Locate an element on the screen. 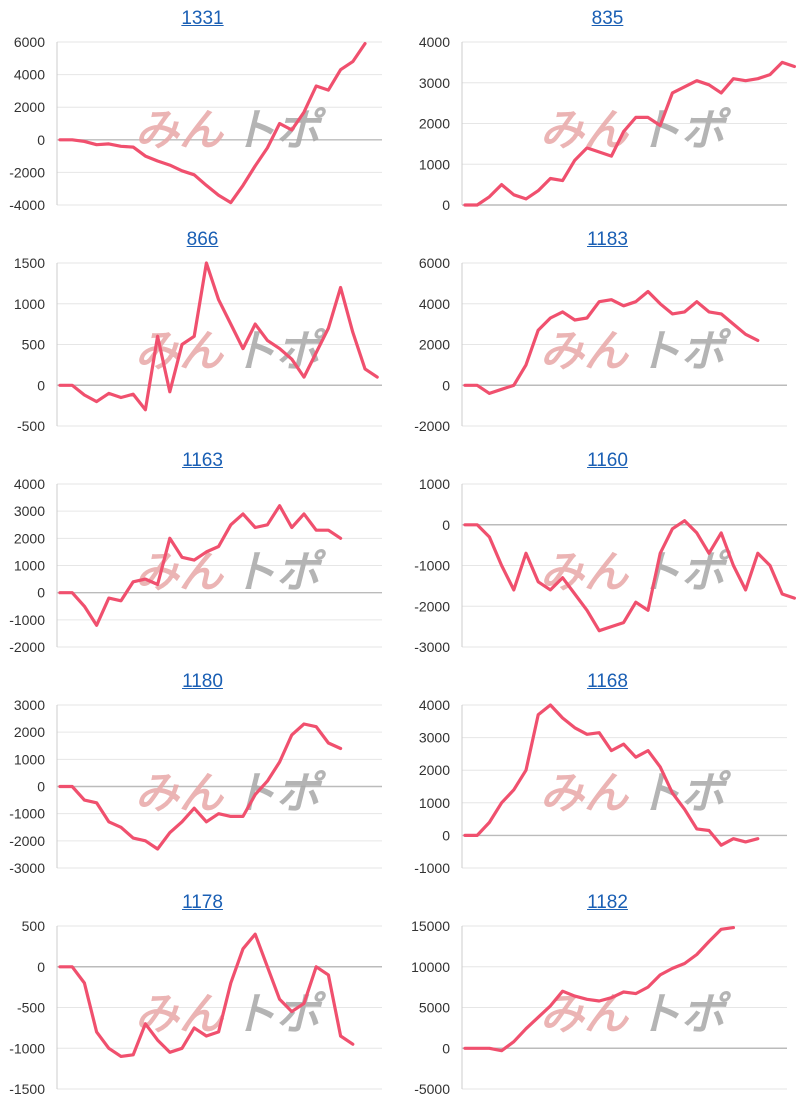  line-chart: 4000 3000 2000 1000 0 -1000 みん トポ is located at coordinates (600, 786).